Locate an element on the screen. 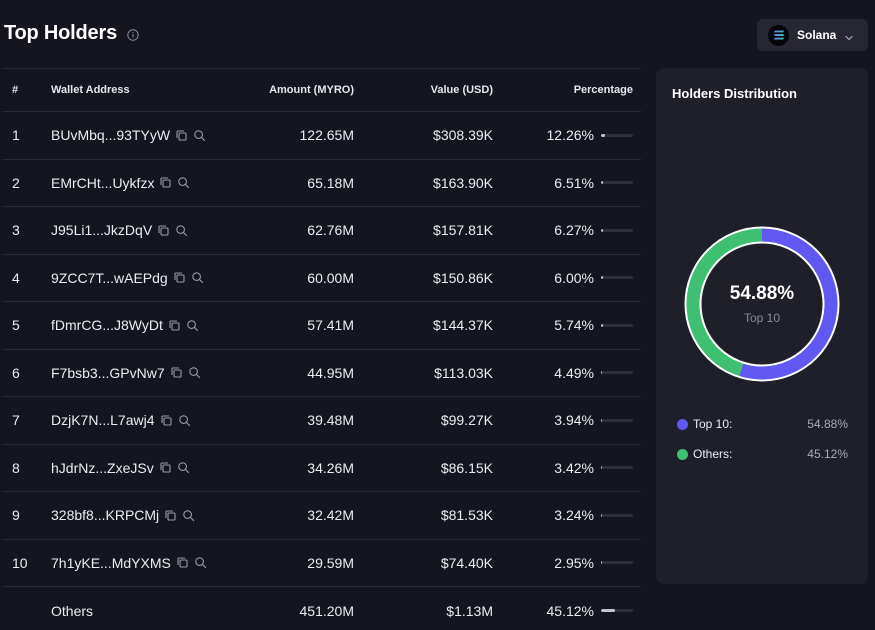 Image resolution: width=875 pixels, height=630 pixels. wallet-address: Others is located at coordinates (72, 610).